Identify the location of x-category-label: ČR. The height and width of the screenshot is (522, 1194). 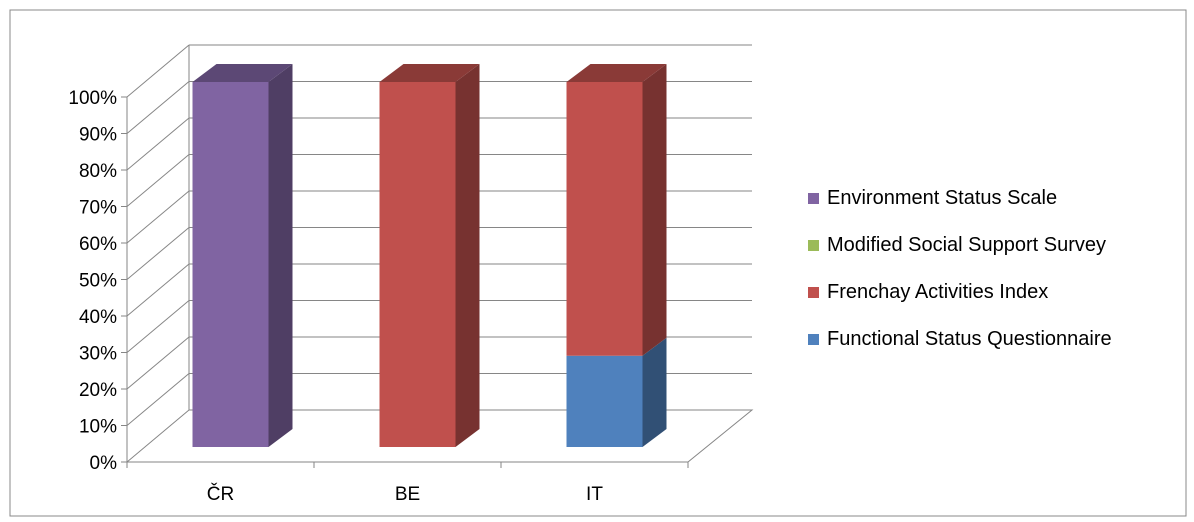
(220, 494).